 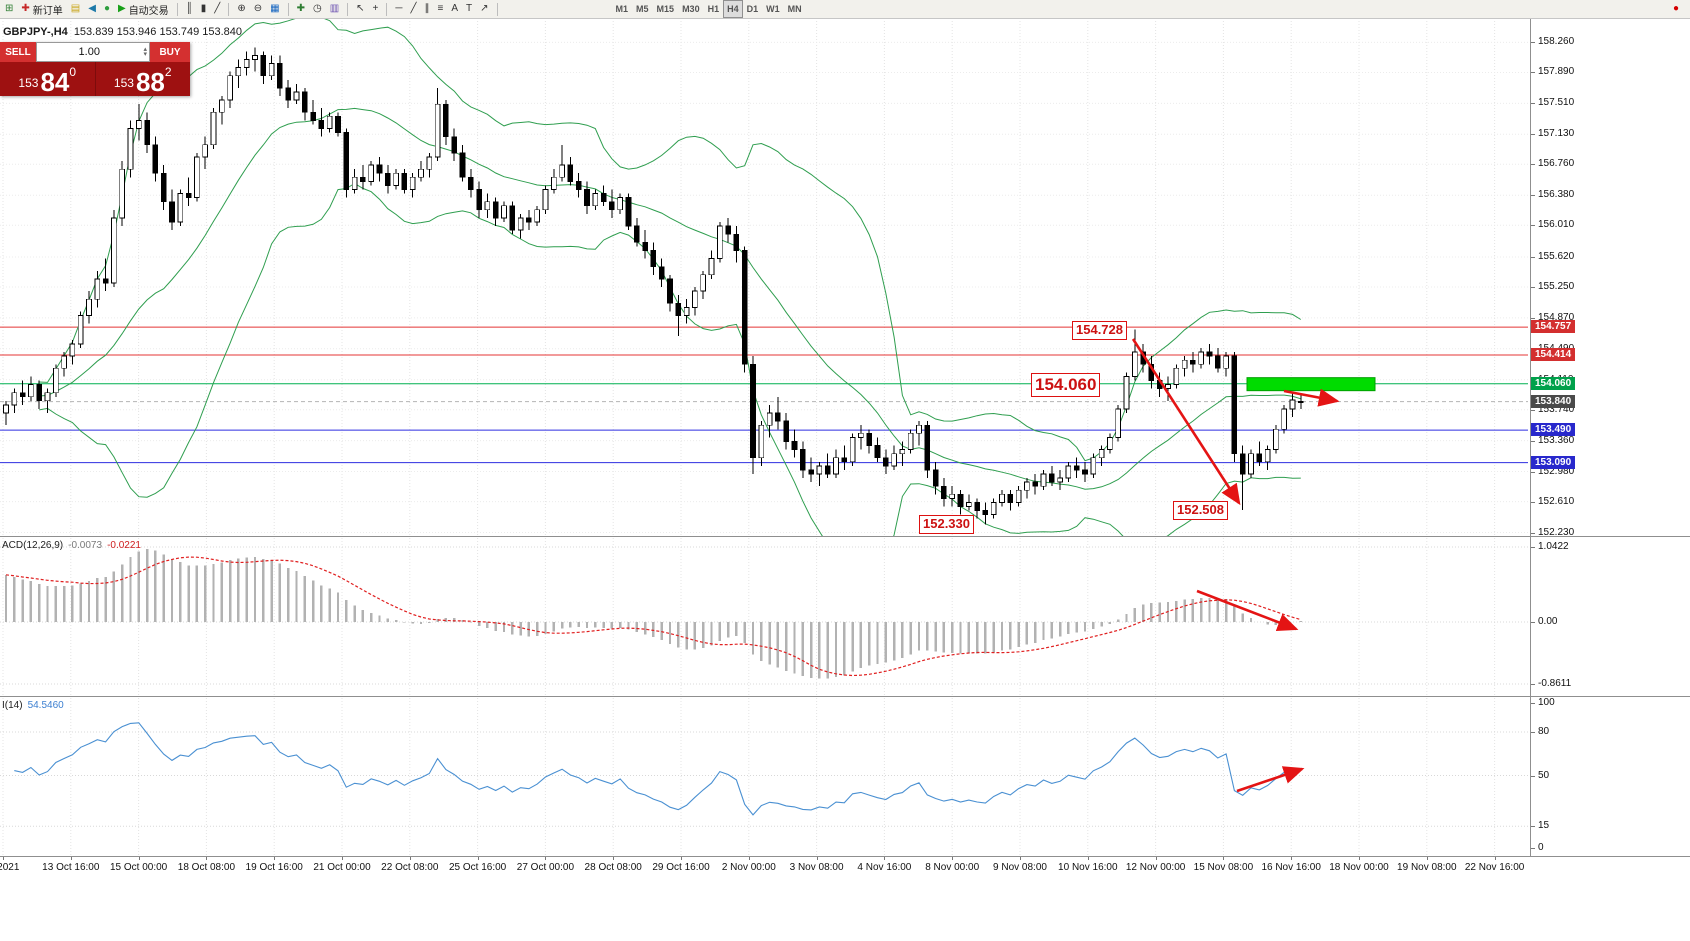 What do you see at coordinates (75, 9) in the screenshot?
I see `profiles-button: ▤` at bounding box center [75, 9].